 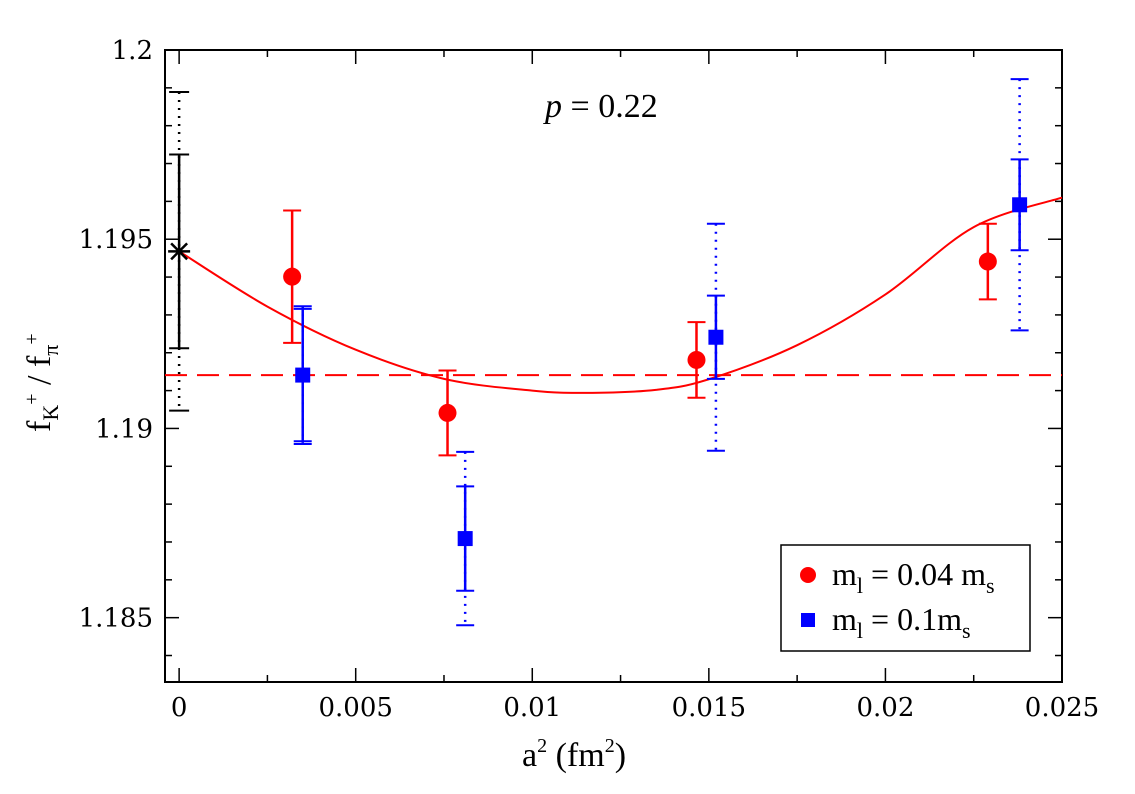 I want to click on y-axis-label: fK+ / fπ+, so click(x=42, y=382).